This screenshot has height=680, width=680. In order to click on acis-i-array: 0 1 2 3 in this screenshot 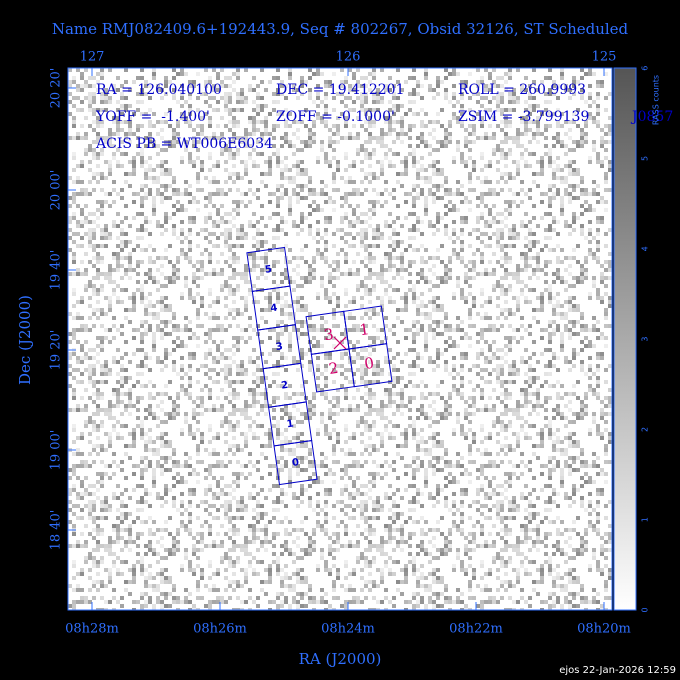, I will do `click(349, 349)`.